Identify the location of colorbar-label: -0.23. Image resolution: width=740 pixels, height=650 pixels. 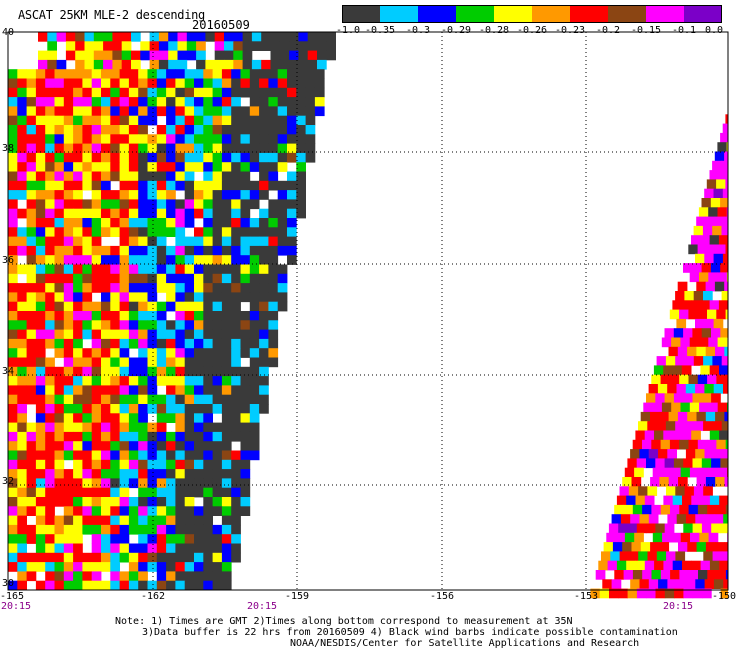
(570, 30).